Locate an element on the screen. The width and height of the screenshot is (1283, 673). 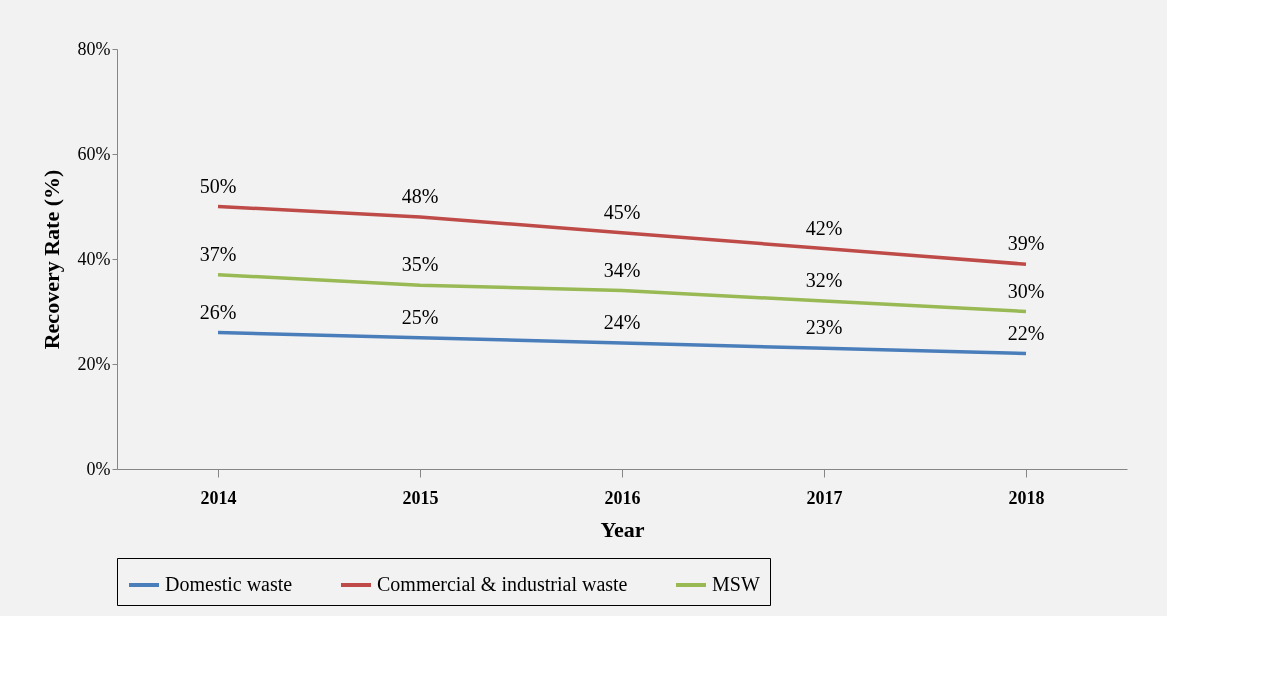
y-axis-title: Recovery Rate (%) is located at coordinates (51, 259).